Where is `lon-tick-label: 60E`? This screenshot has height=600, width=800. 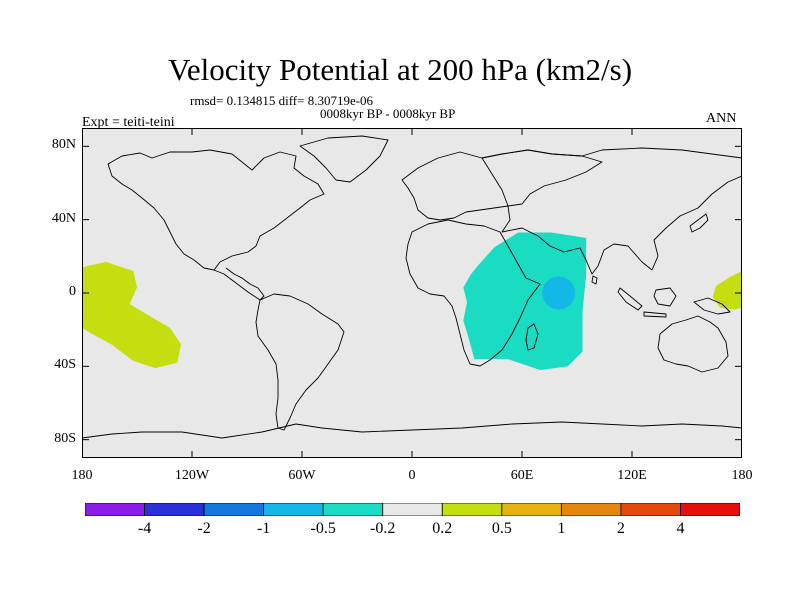 lon-tick-label: 60E is located at coordinates (522, 475).